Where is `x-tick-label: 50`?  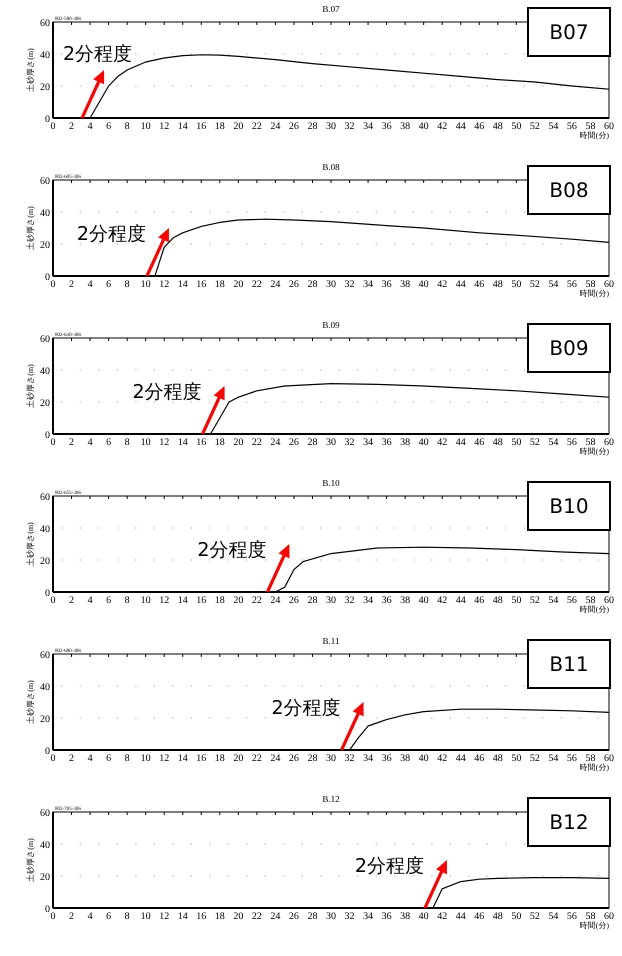
x-tick-label: 50 is located at coordinates (516, 916).